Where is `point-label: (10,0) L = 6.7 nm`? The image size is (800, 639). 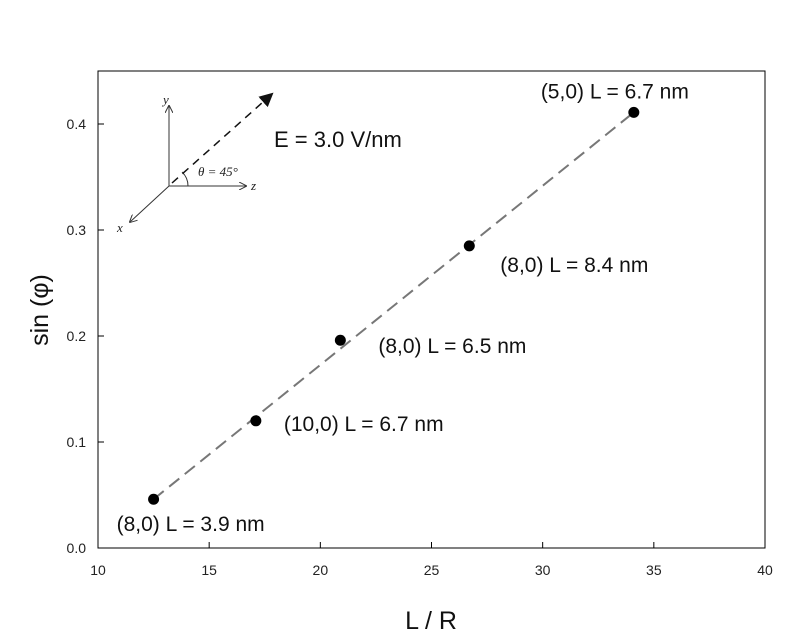 point-label: (10,0) L = 6.7 nm is located at coordinates (364, 424).